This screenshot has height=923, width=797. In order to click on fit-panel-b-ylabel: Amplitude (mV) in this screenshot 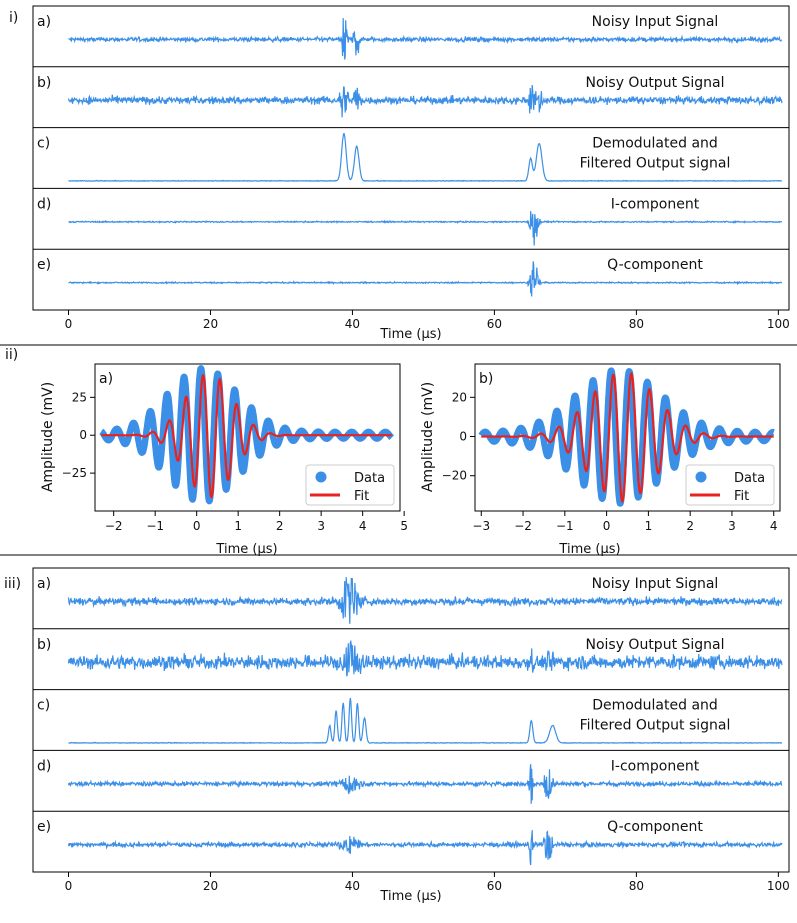, I will do `click(428, 437)`.